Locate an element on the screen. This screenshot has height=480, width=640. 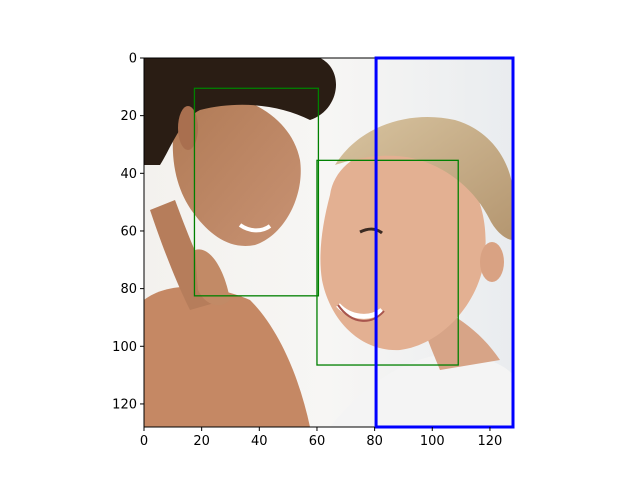
y-tick-label: 20 is located at coordinates (128, 116).